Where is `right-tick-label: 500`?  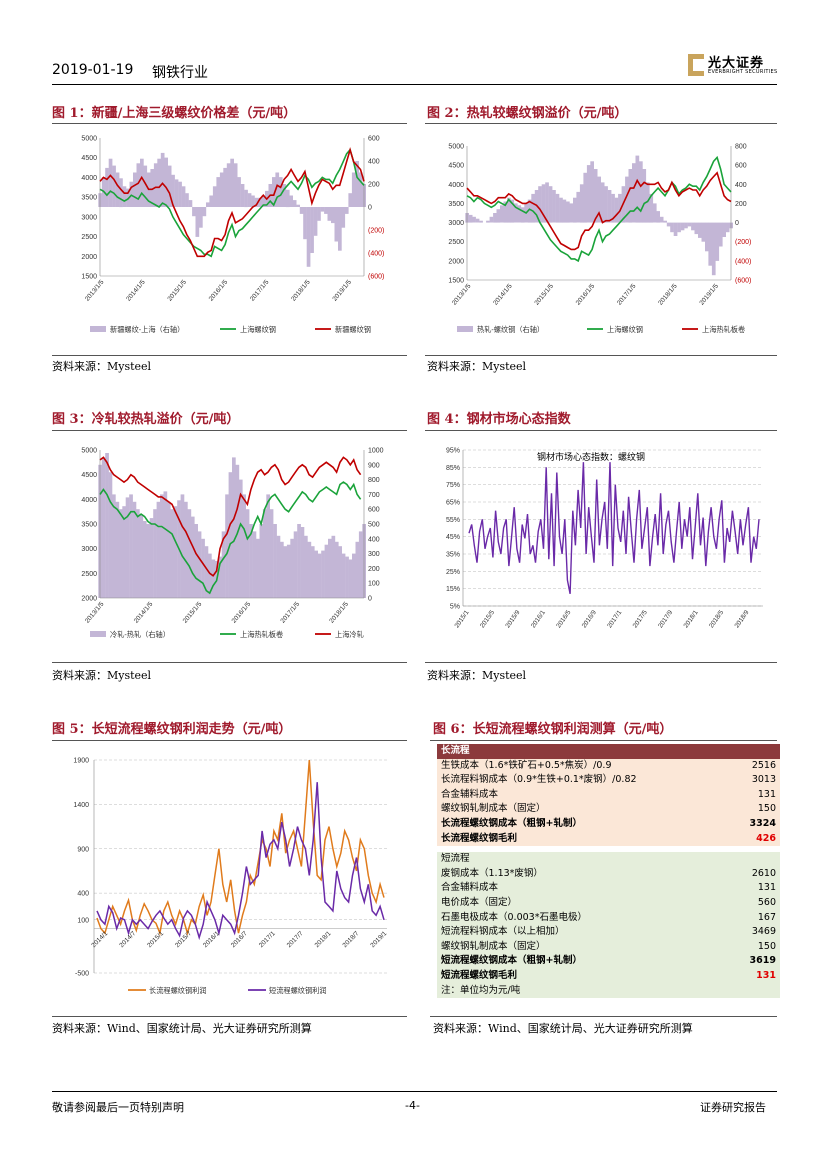
right-tick-label: 500 is located at coordinates (374, 525).